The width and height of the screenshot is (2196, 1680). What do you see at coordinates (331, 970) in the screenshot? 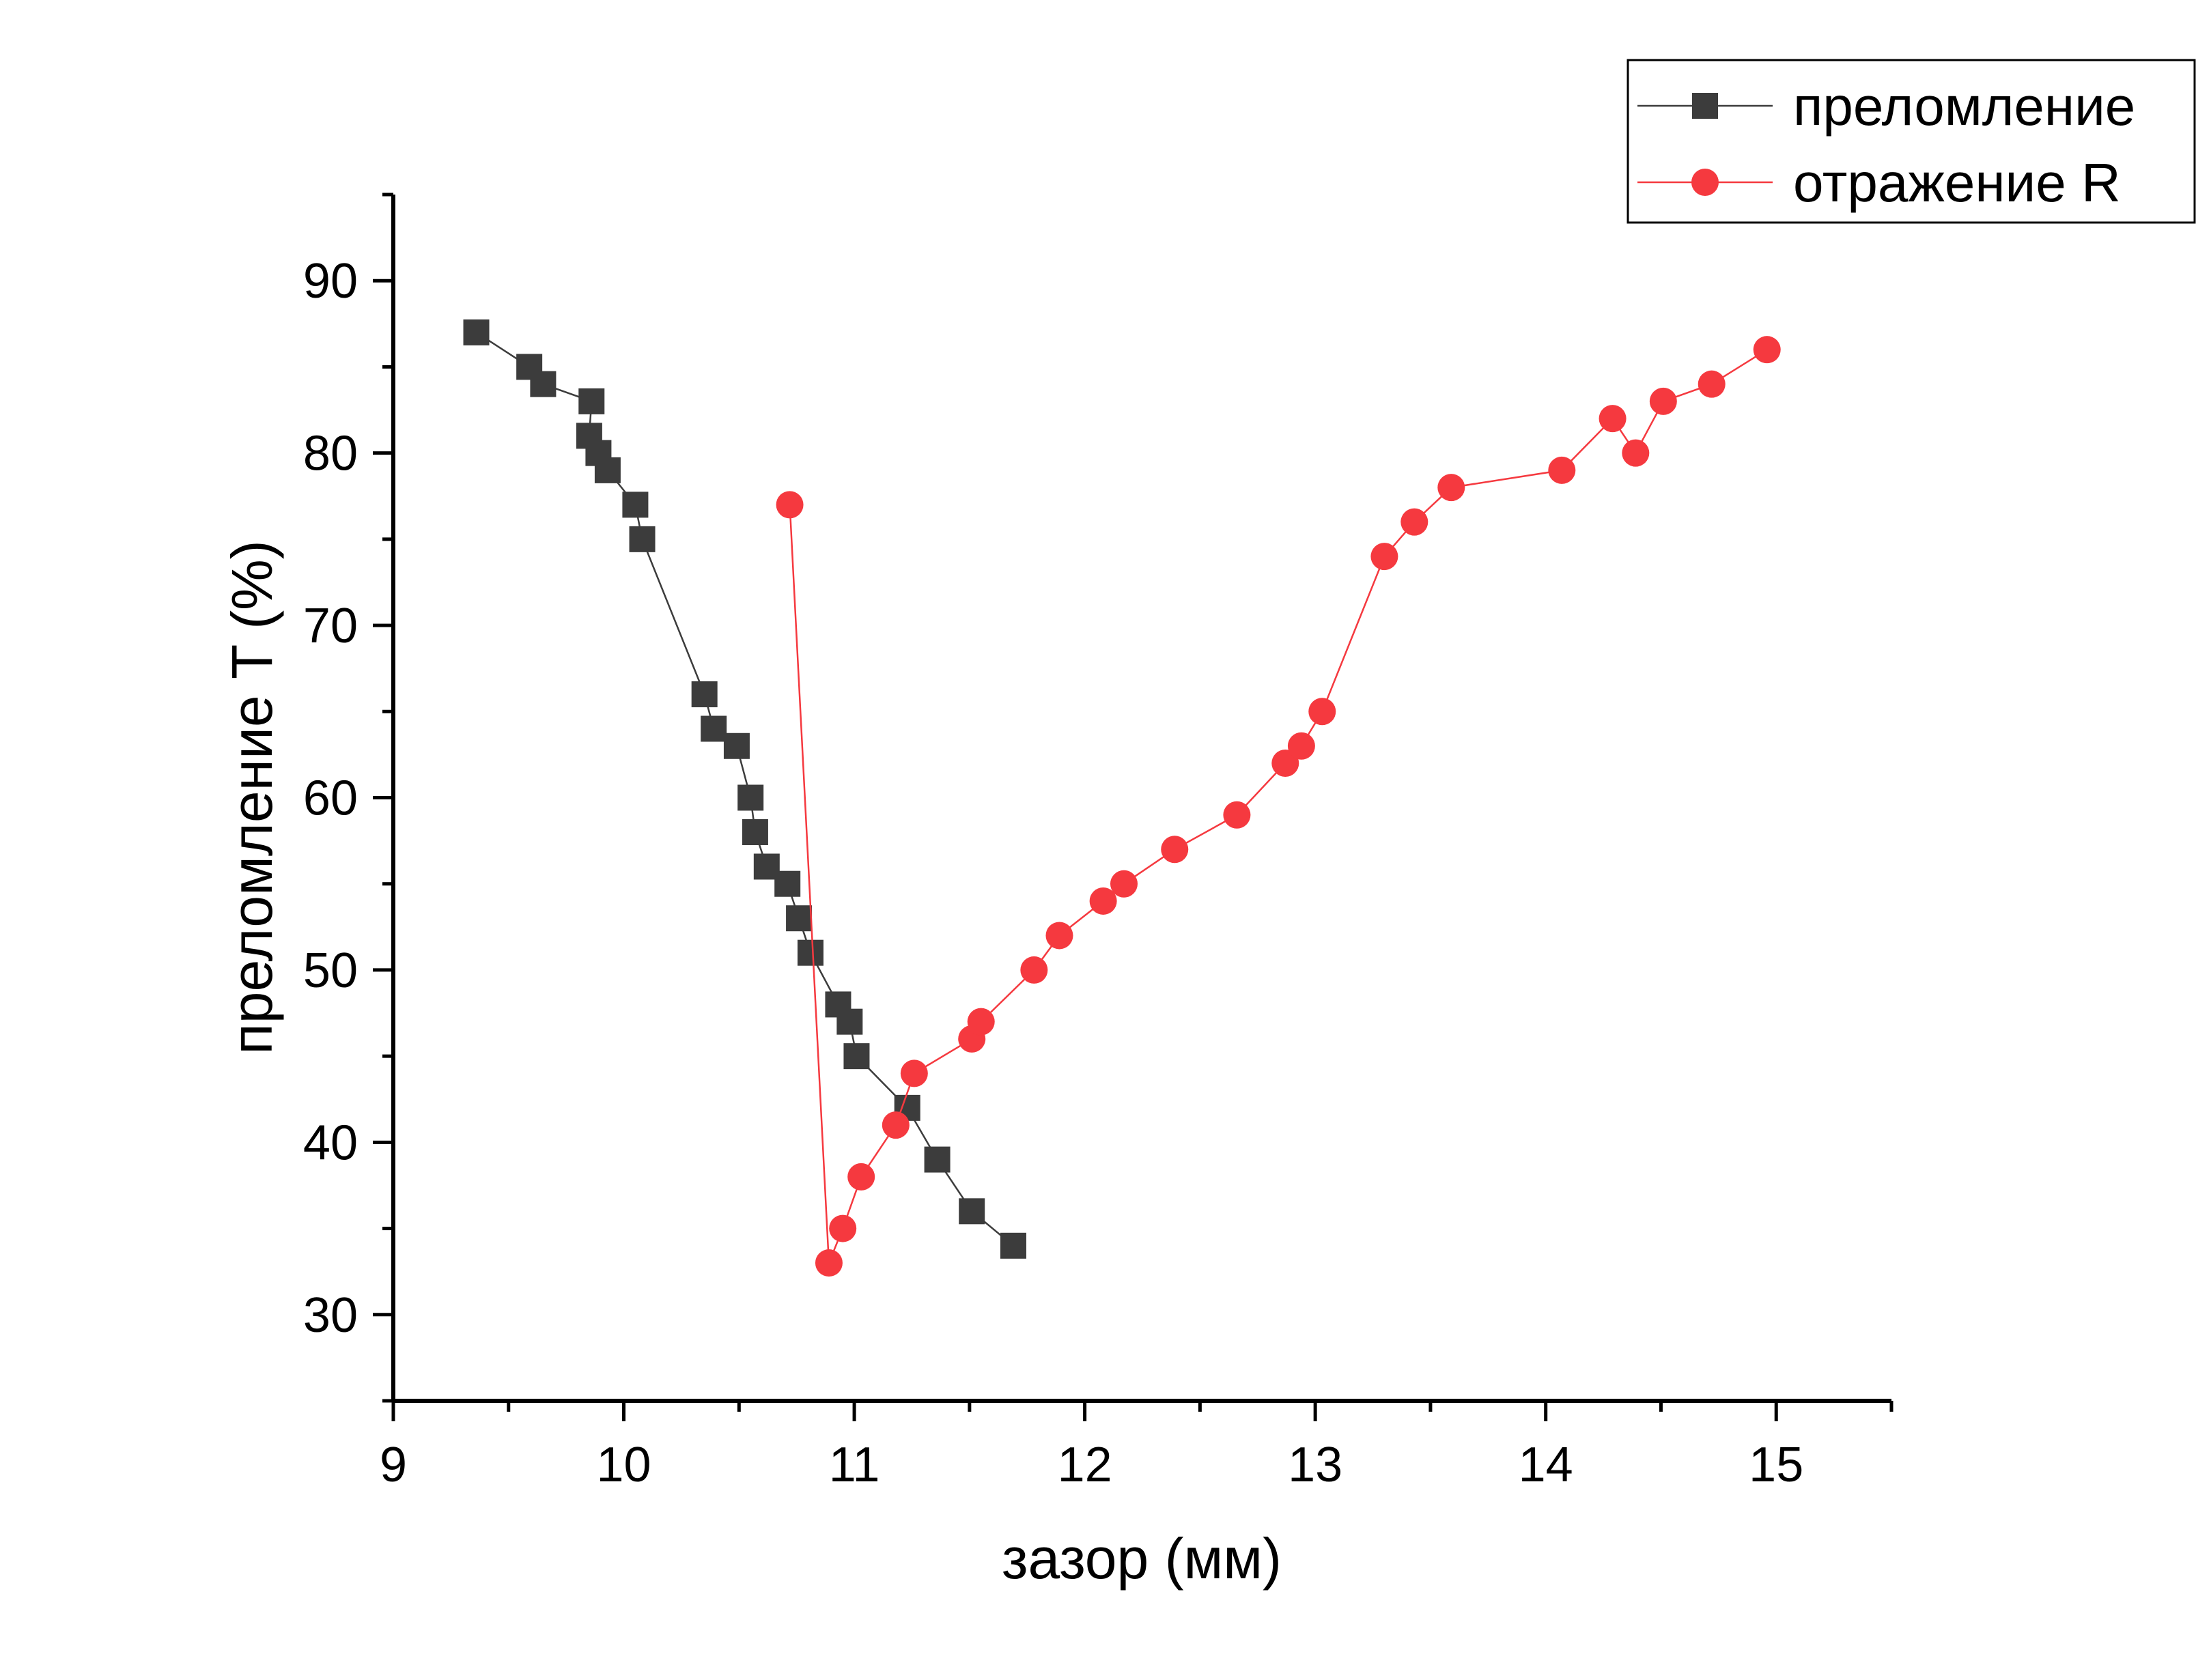
I see `y-tick-label: 50` at bounding box center [331, 970].